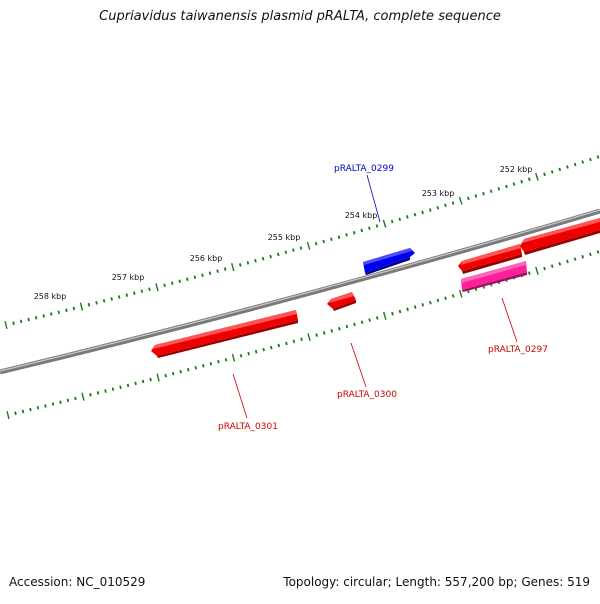 The height and width of the screenshot is (604, 600). What do you see at coordinates (284, 237) in the screenshot?
I see `tick-label-255: 255 kbp` at bounding box center [284, 237].